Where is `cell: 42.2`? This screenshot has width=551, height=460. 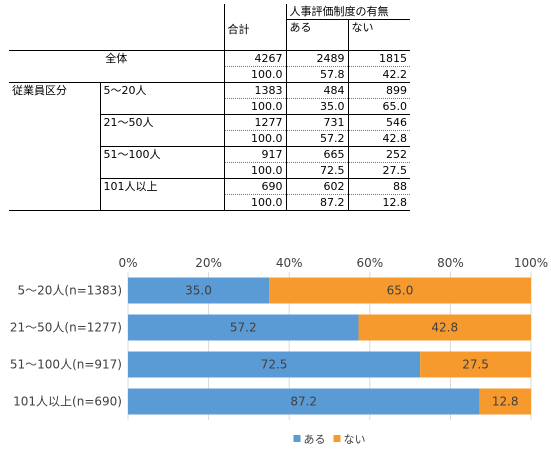
cell: 42.2 is located at coordinates (379, 74).